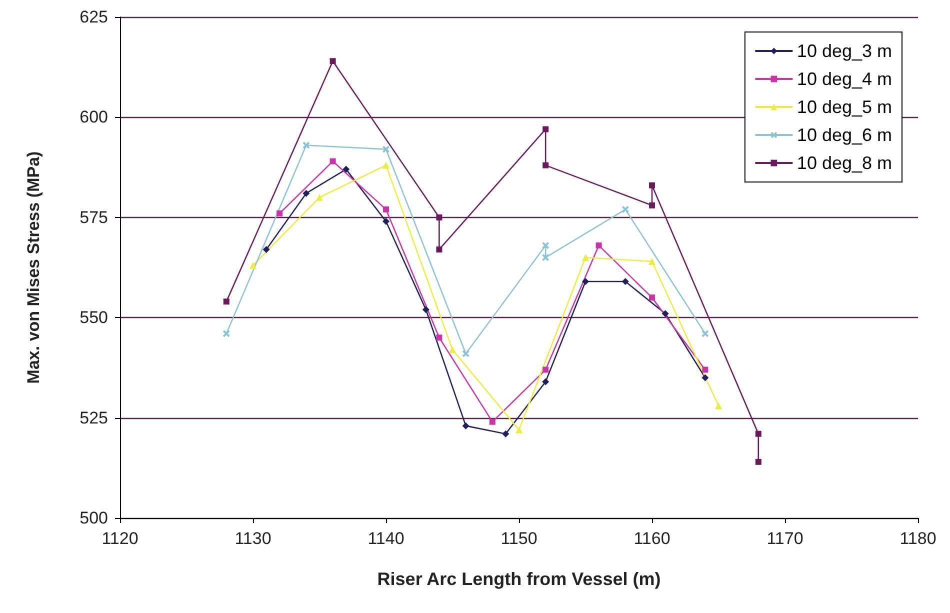 The height and width of the screenshot is (613, 950). Describe the element at coordinates (844, 51) in the screenshot. I see `legend-label: 10 deg_3 m` at that location.